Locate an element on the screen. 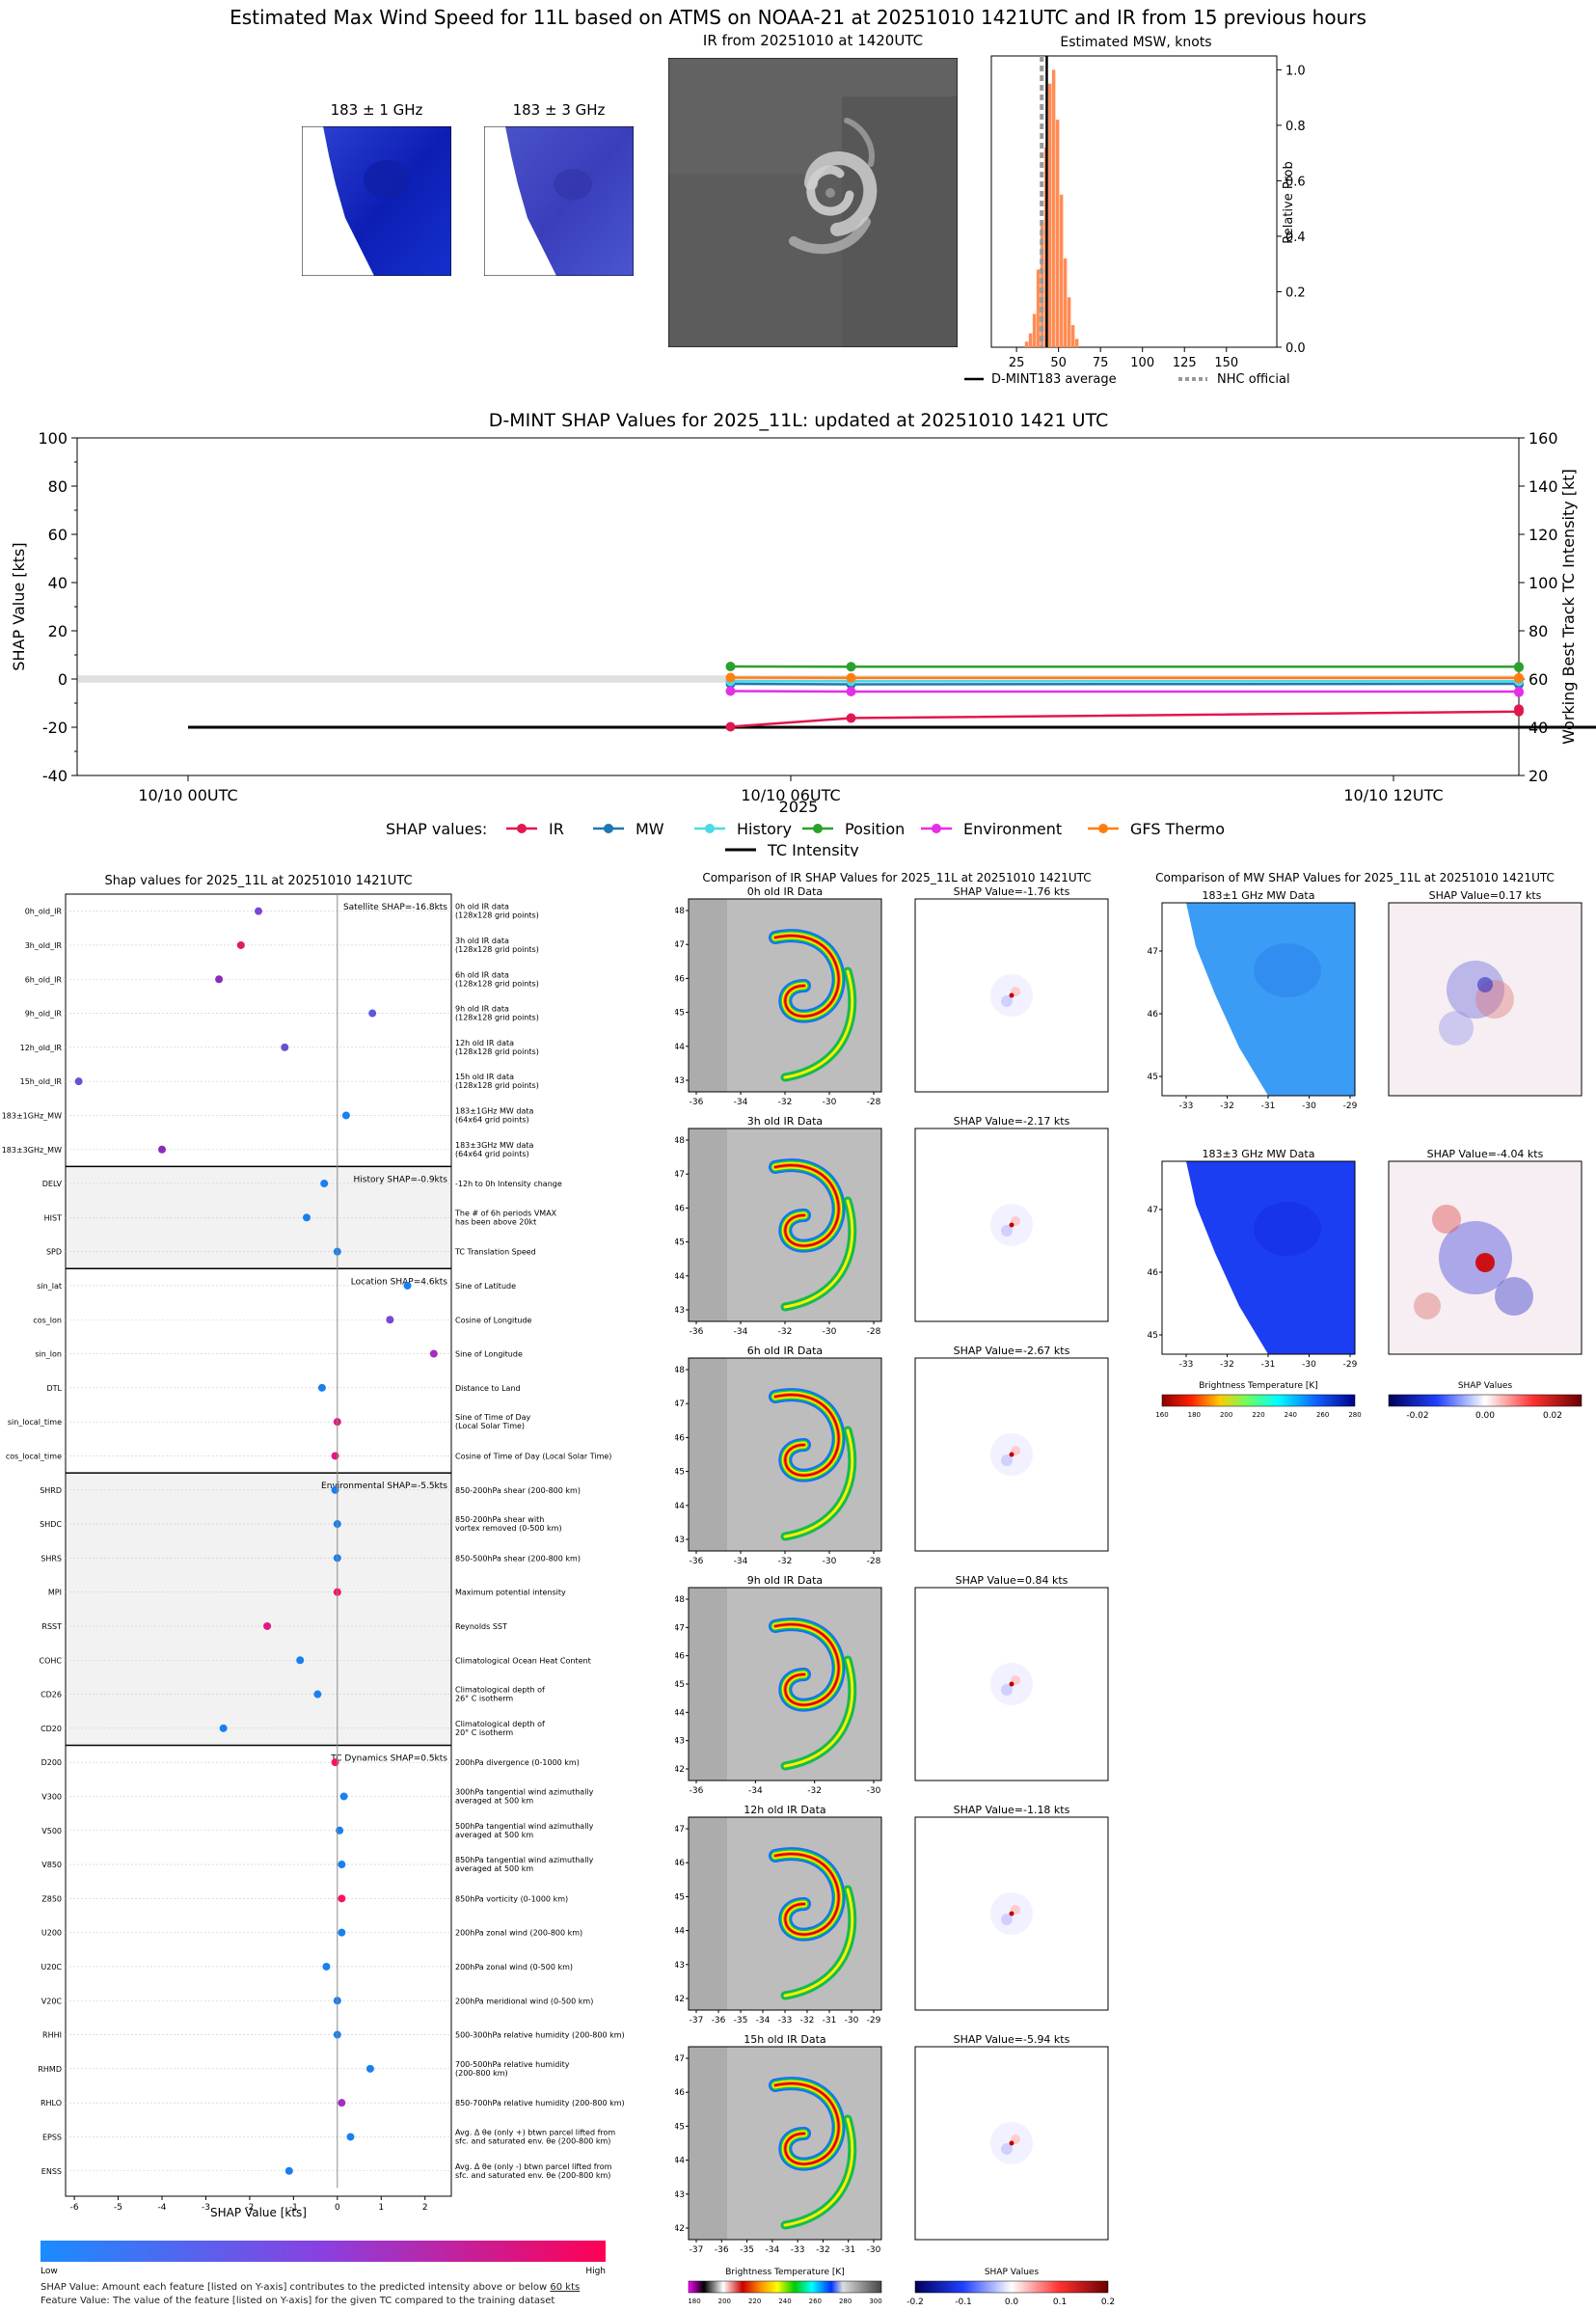 Image resolution: width=1596 pixels, height=2311 pixels. ir-shap-title: SHAP Value=-1.18 kts is located at coordinates (1012, 1810).